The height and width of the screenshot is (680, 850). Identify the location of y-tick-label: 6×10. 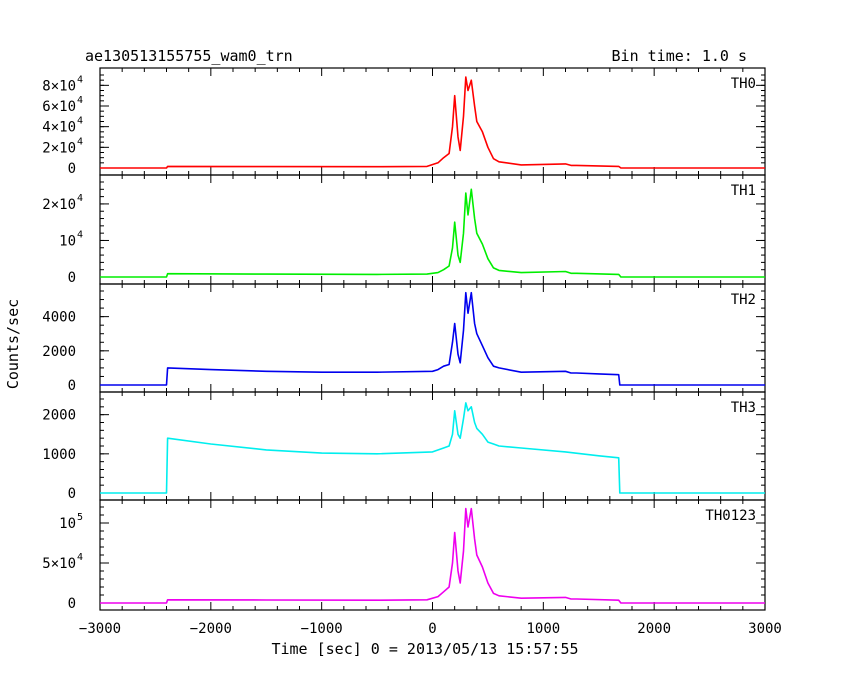
(59, 107).